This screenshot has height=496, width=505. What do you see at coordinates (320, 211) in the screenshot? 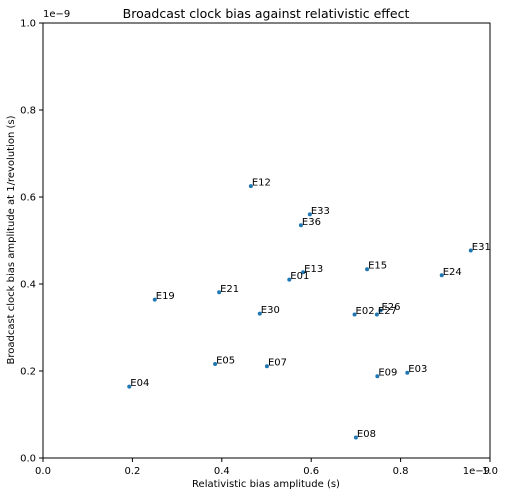
I see `point-label-e33: E33` at bounding box center [320, 211].